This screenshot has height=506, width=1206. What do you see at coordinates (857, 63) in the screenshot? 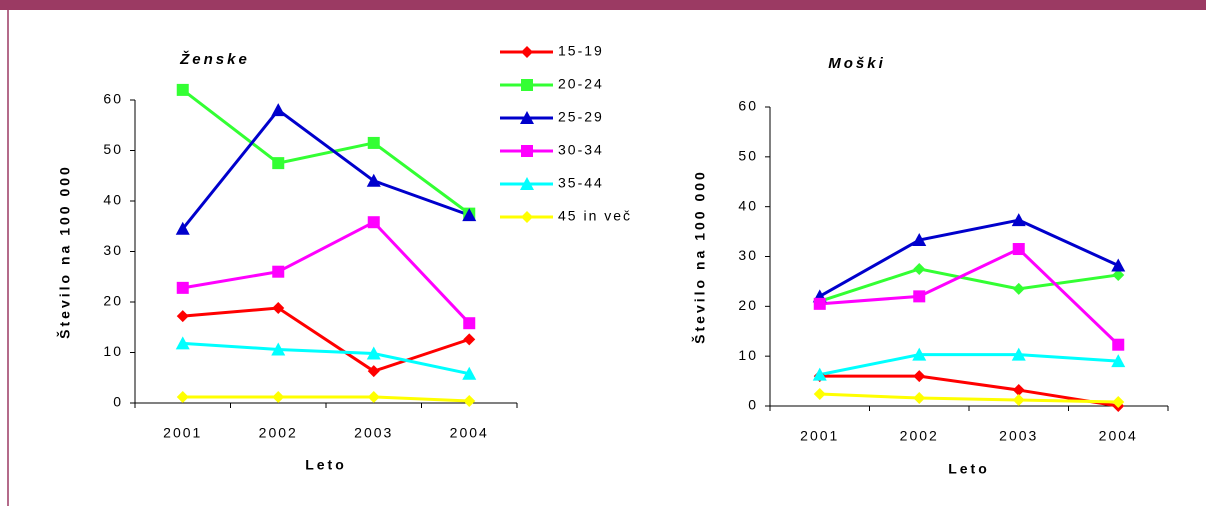
I see `chart-title: Moški` at bounding box center [857, 63].